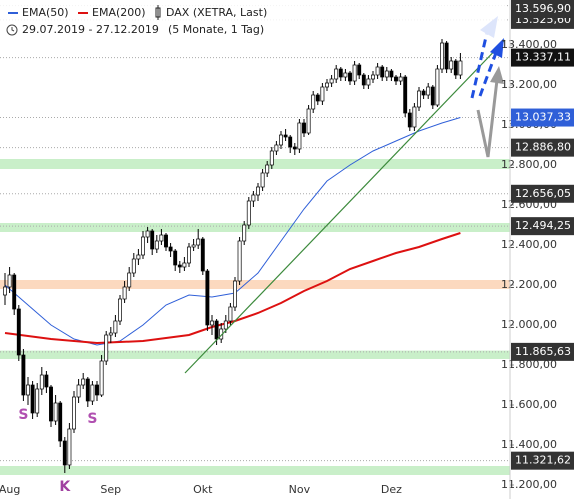  What do you see at coordinates (529, 364) in the screenshot?
I see `y-tick-label: 11.800,00` at bounding box center [529, 364].